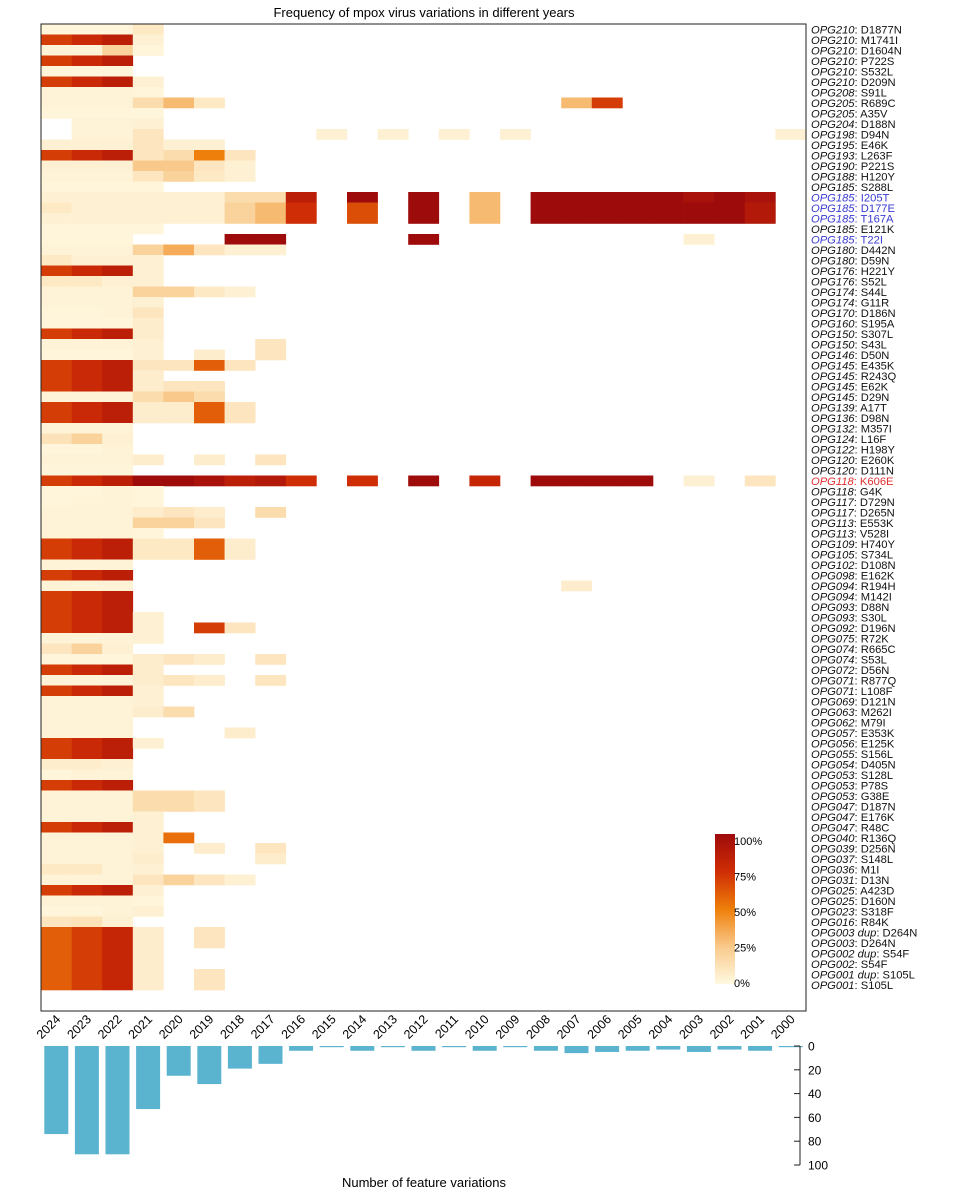  What do you see at coordinates (852, 471) in the screenshot?
I see `row-label: OPG120: D111N` at bounding box center [852, 471].